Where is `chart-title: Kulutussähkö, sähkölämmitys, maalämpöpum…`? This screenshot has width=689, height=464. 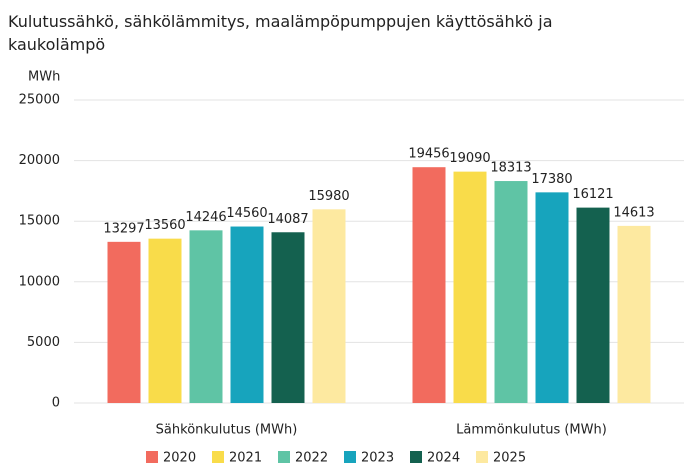
chart-title: Kulutussähkö, sähkölämmitys, maalämpöpum… is located at coordinates (280, 33).